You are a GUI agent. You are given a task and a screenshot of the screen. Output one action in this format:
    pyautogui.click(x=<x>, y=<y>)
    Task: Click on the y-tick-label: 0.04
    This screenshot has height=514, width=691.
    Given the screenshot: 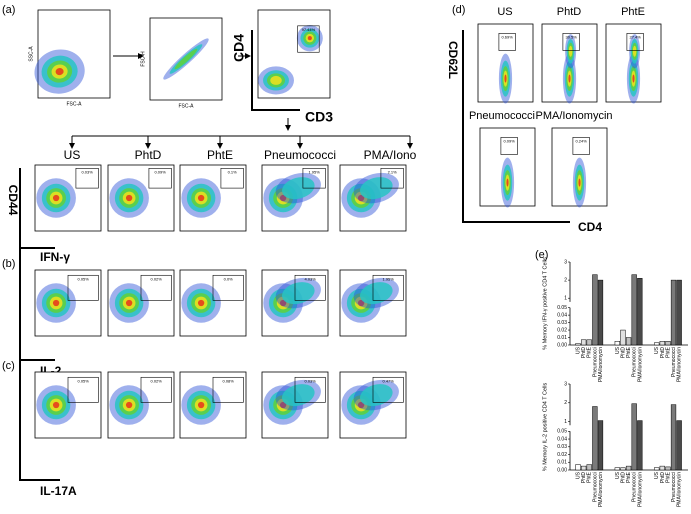 What is the action you would take?
    pyautogui.click(x=562, y=439)
    